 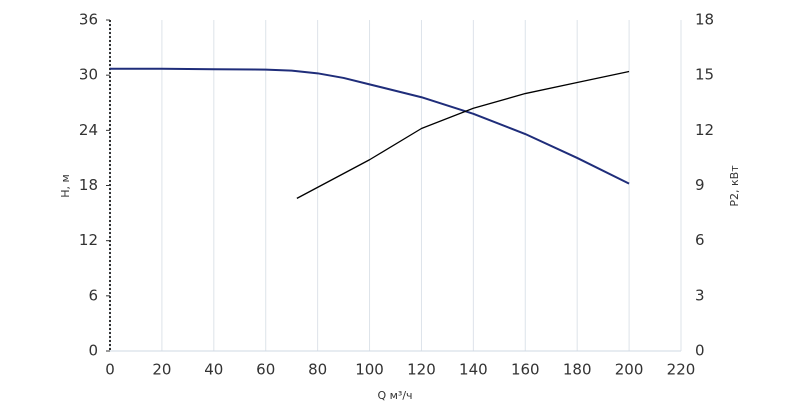 I want to click on x-tick-label: 0, so click(x=110, y=370).